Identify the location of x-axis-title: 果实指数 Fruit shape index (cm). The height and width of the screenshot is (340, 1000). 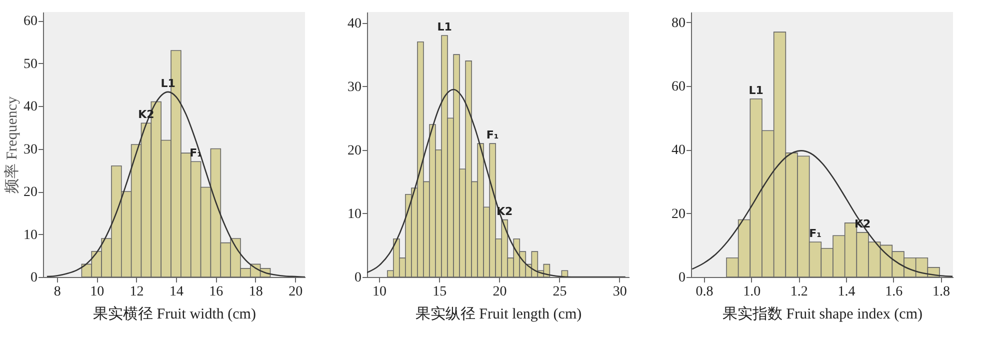
(822, 314).